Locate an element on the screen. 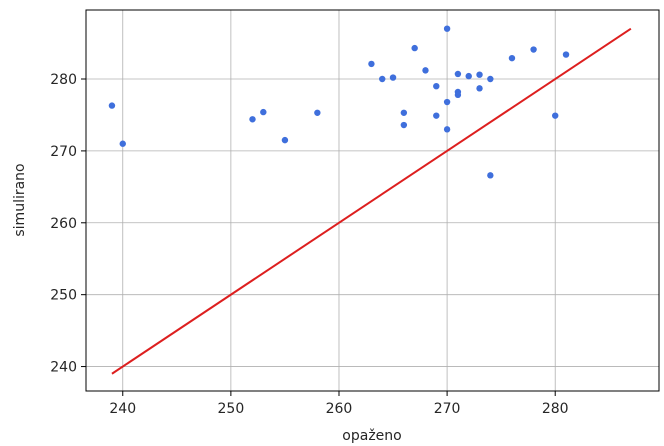 The image size is (664, 446). y-tick-label: 250 is located at coordinates (63, 296).